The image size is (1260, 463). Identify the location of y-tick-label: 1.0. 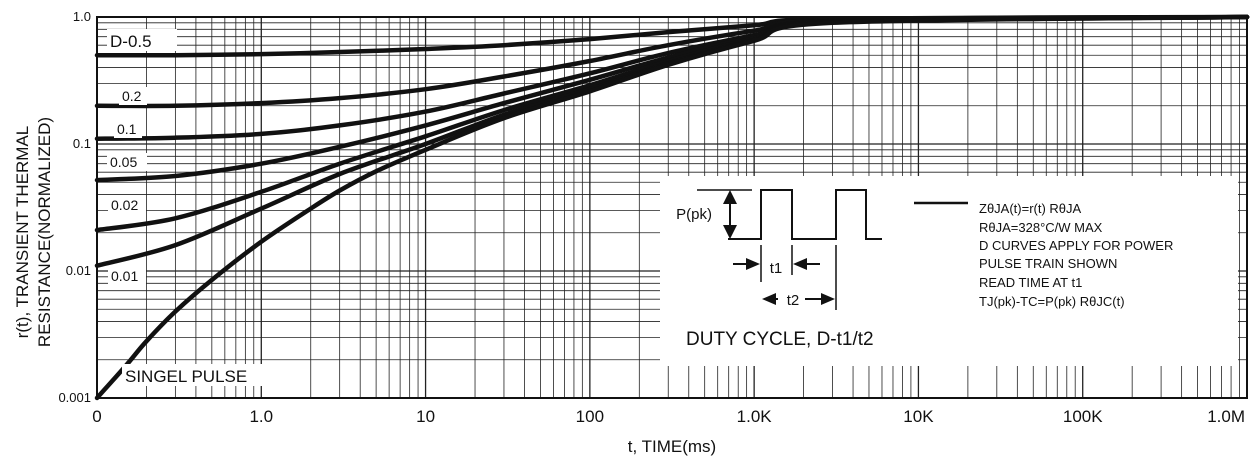
(82, 16).